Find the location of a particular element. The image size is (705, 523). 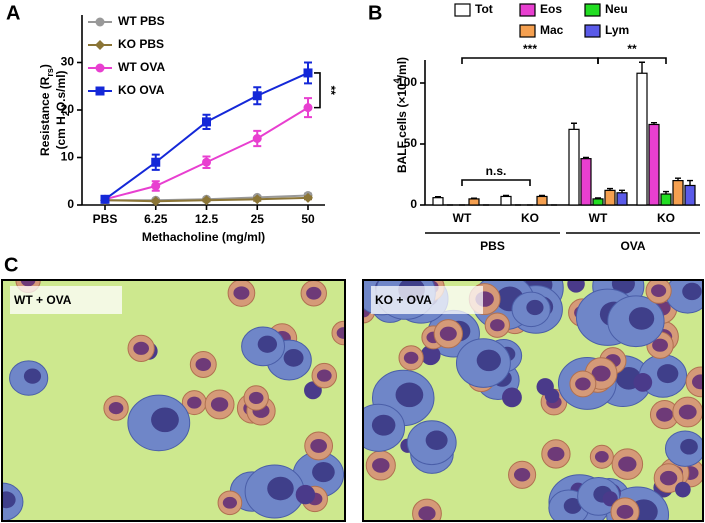

y-tick-label: 30 is located at coordinates (68, 62).